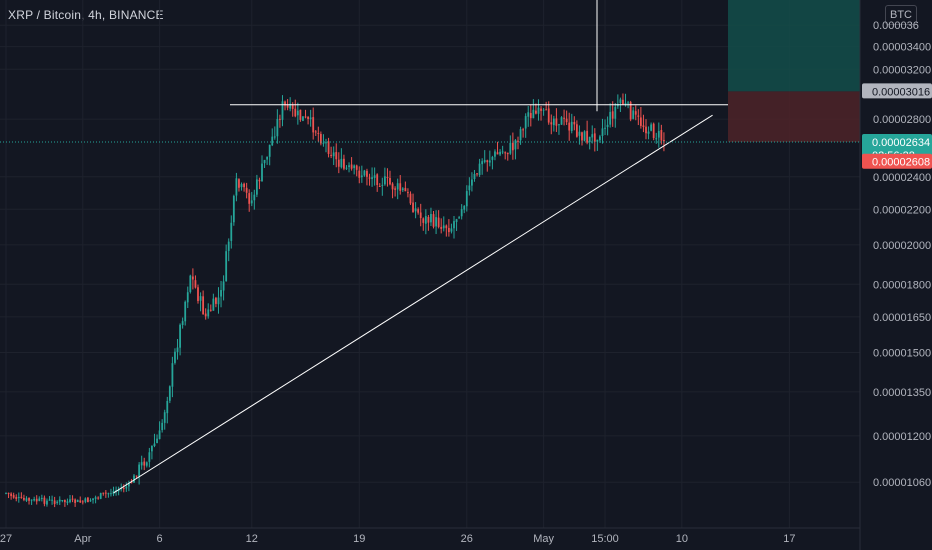 The width and height of the screenshot is (932, 550). Describe the element at coordinates (605, 539) in the screenshot. I see `time-tick-label: 15:00` at that location.